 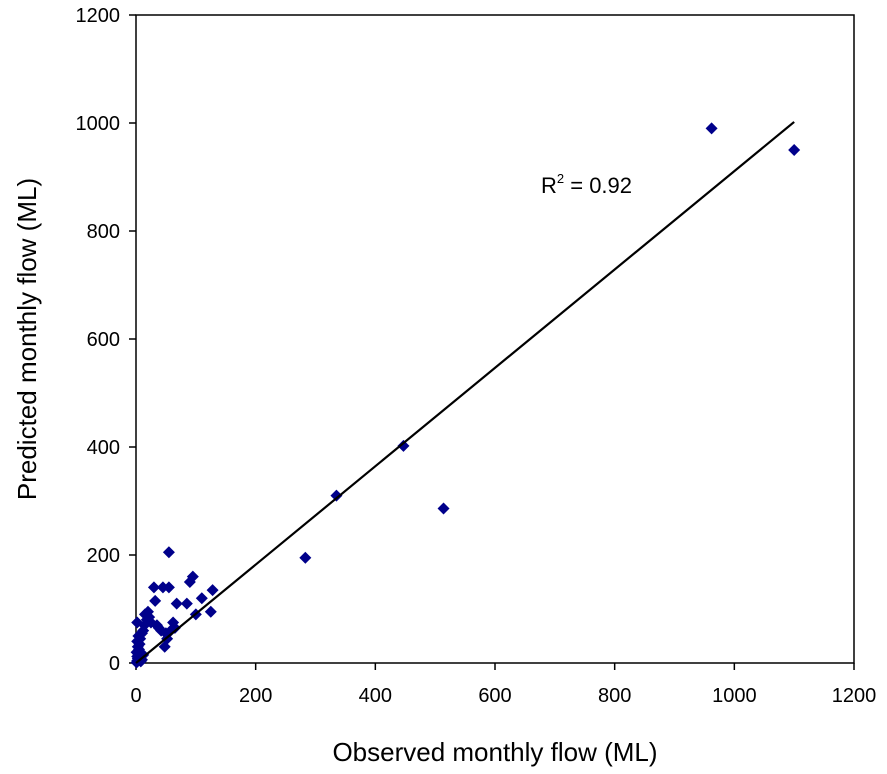 I want to click on y-tick-label: 600, so click(x=103, y=340).